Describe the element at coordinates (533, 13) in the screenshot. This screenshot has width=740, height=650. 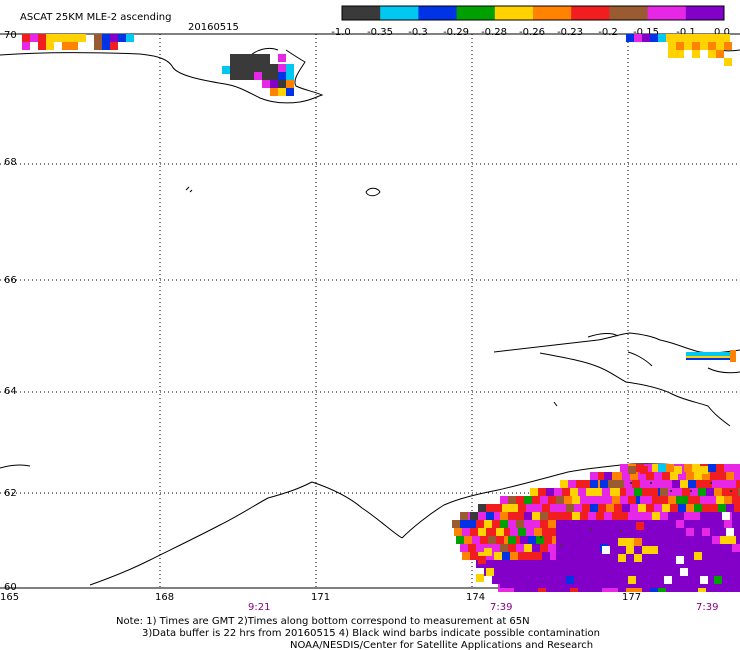
I see `colorbar` at that location.